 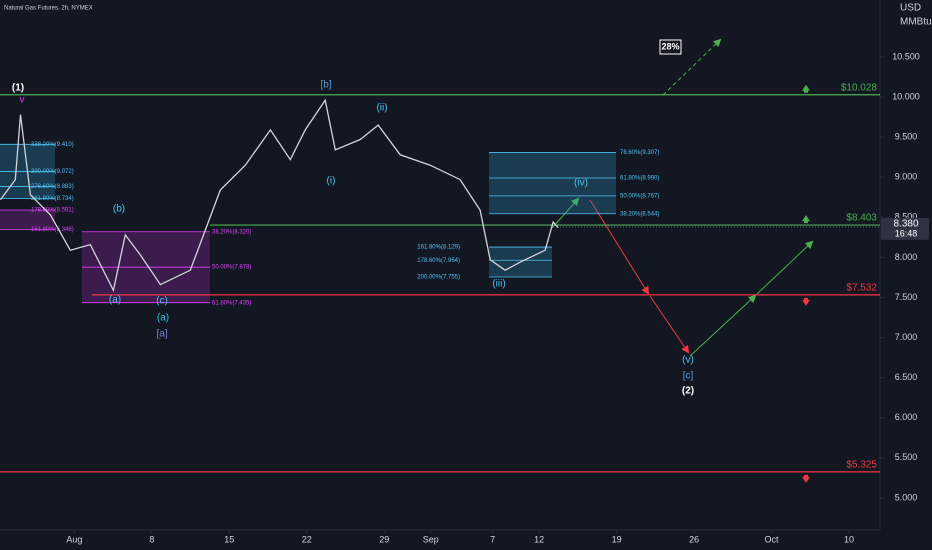 What do you see at coordinates (52, 187) in the screenshot?
I see `fib-label: 278.60%(8.883)` at bounding box center [52, 187].